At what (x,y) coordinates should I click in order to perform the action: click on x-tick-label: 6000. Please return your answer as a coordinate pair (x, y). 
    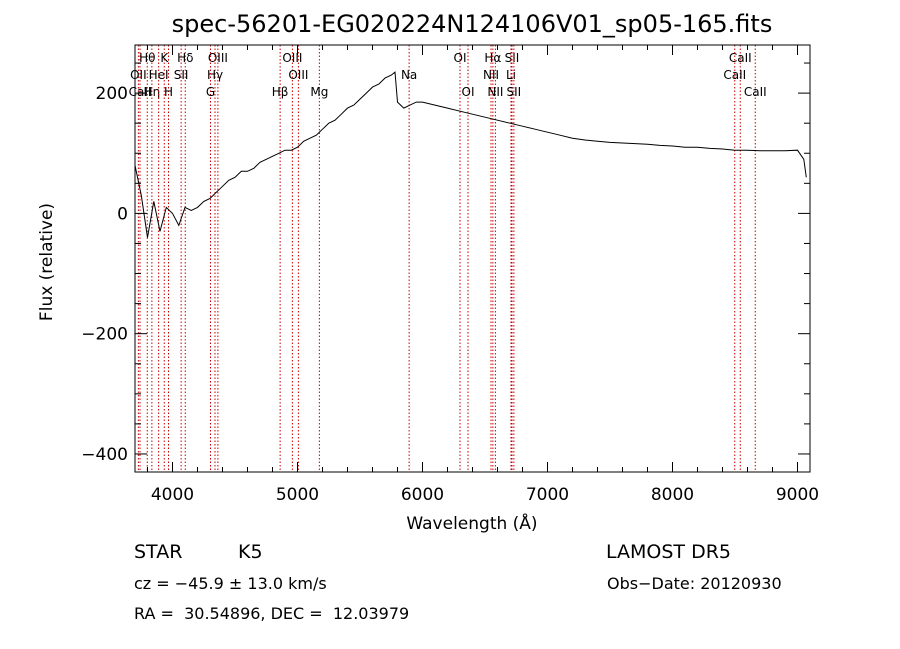
    Looking at the image, I should click on (422, 495).